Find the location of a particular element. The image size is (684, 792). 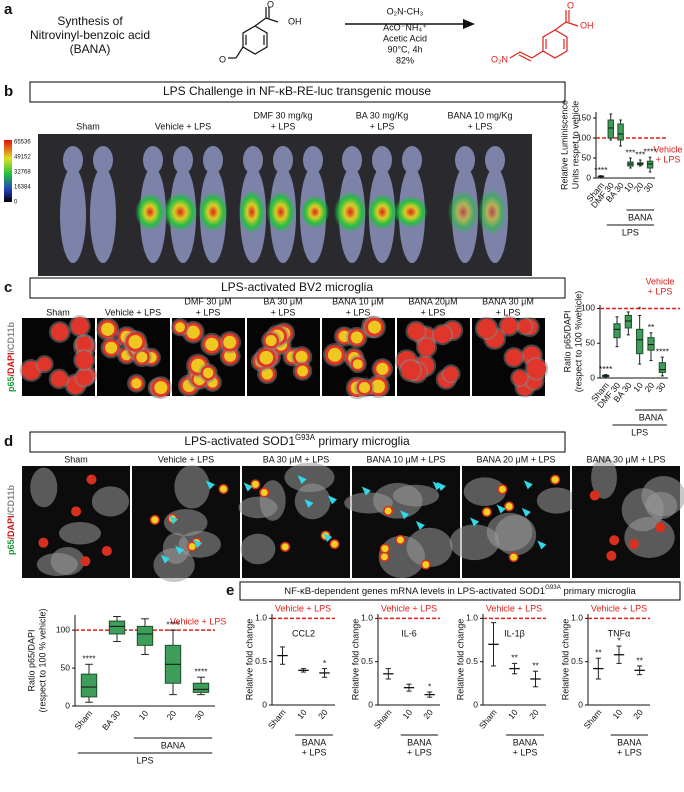

significance: *** is located at coordinates (640, 154).